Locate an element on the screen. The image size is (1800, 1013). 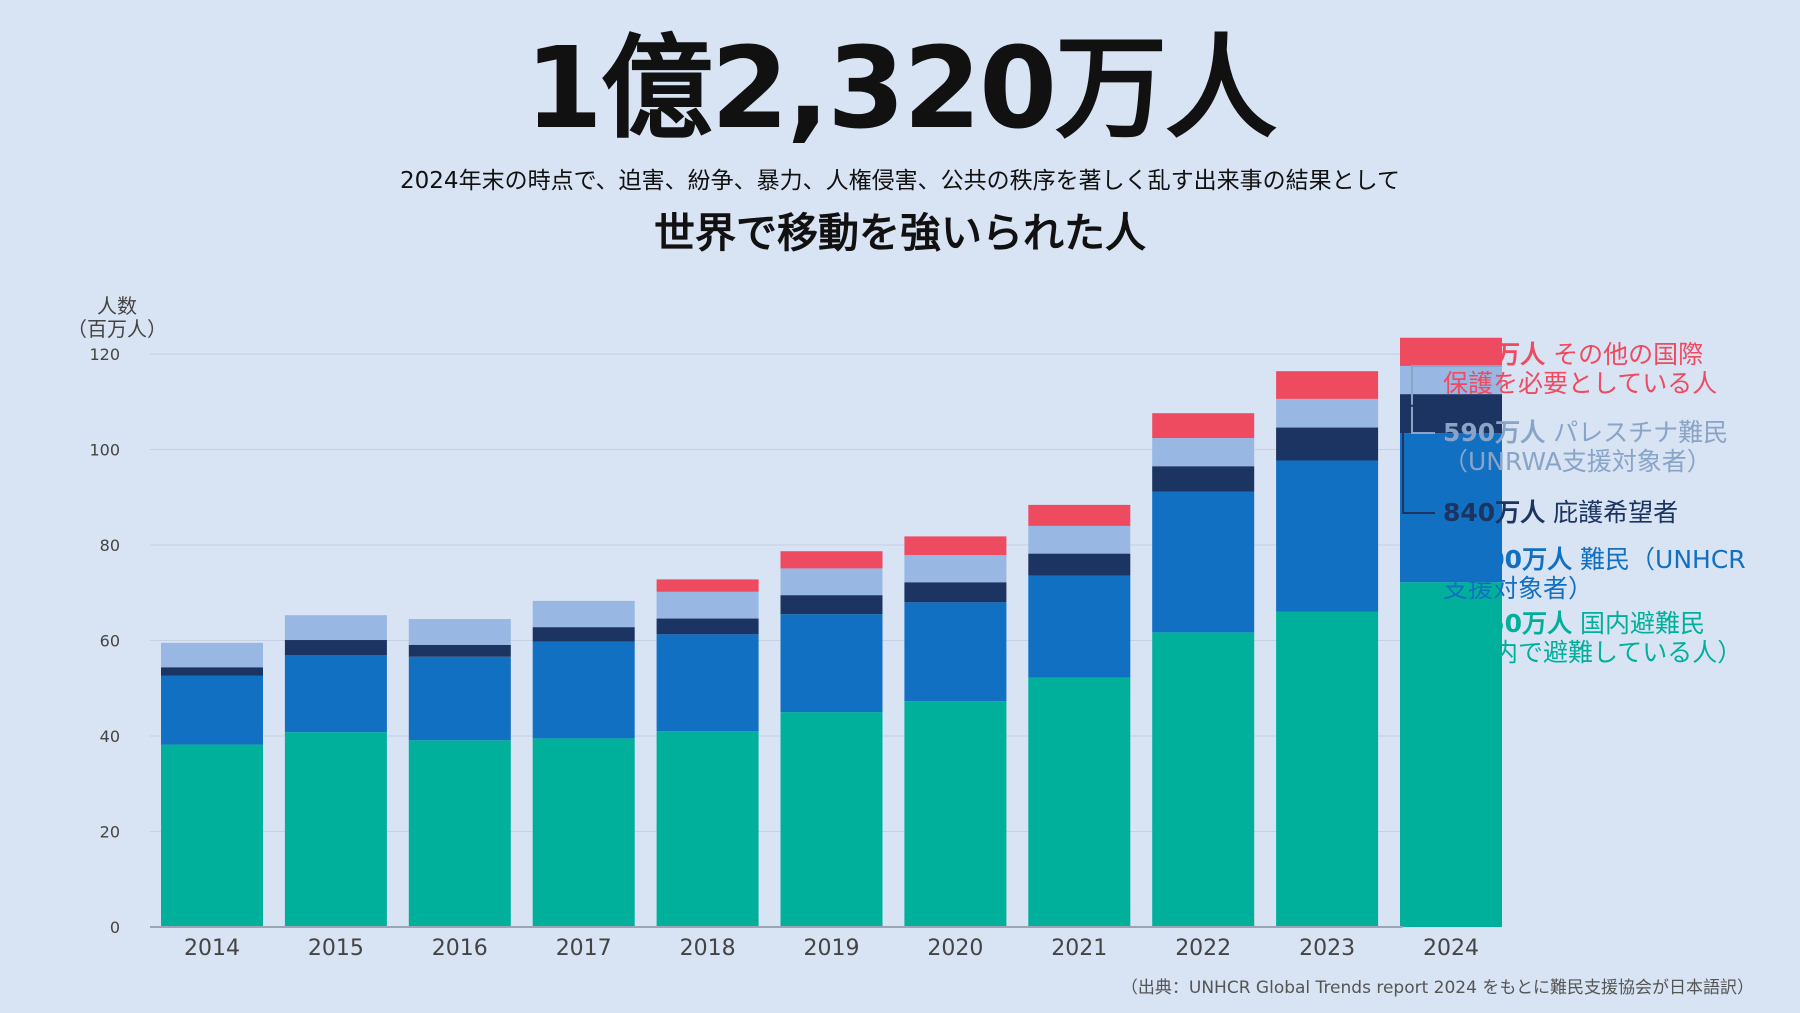
x-tick-label: 2022 is located at coordinates (1203, 948).